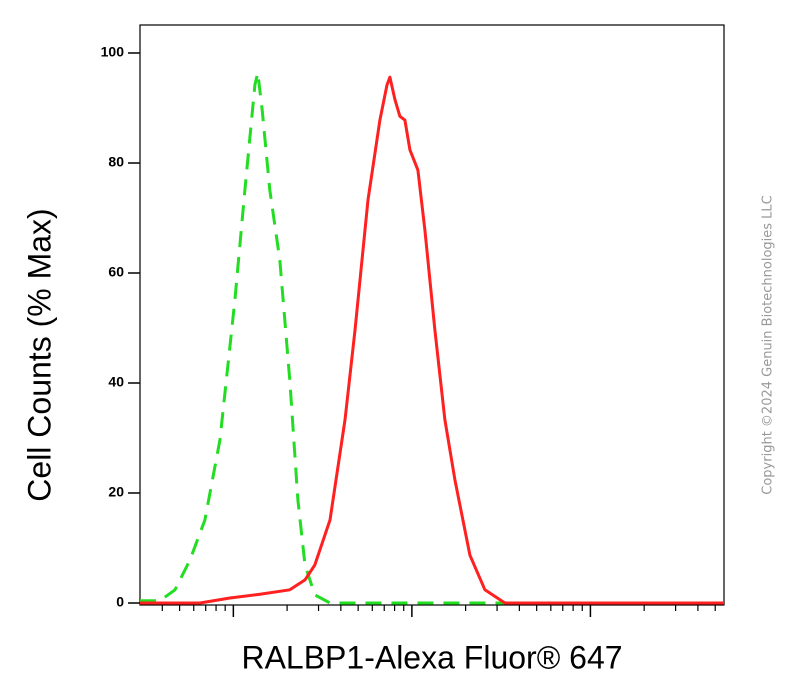  Describe the element at coordinates (116, 492) in the screenshot. I see `y-tick-label: 20` at that location.